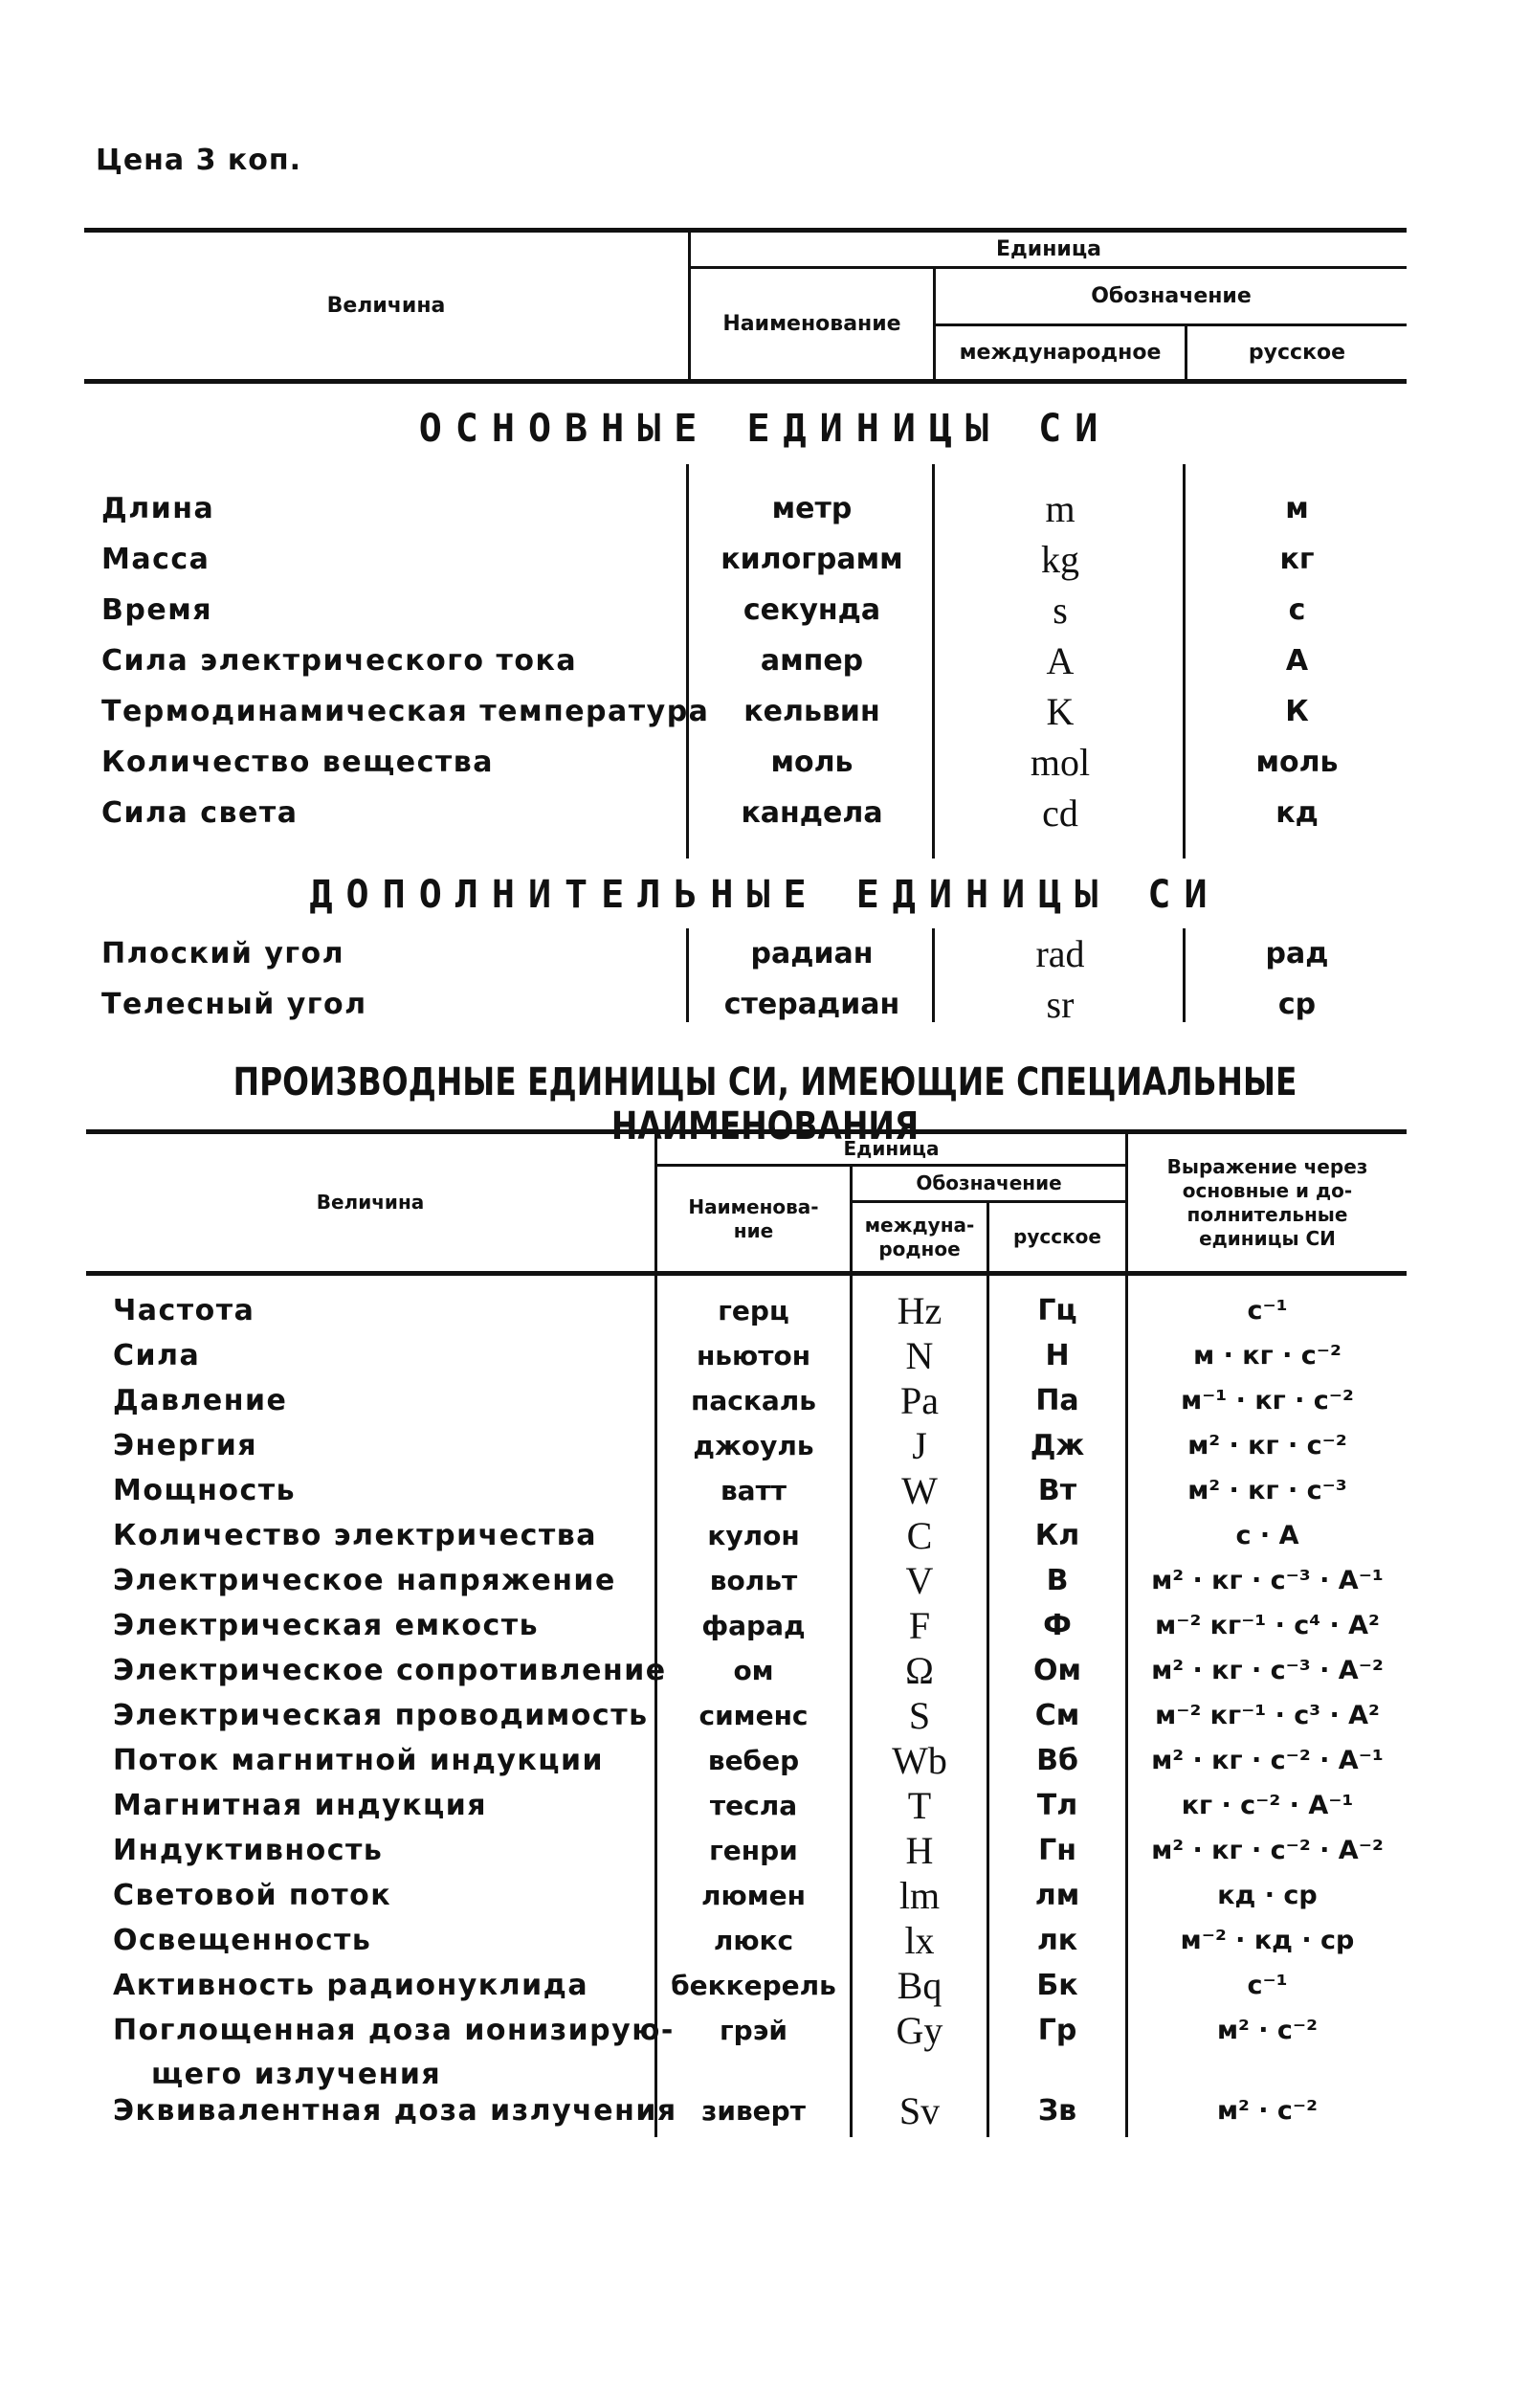 The width and height of the screenshot is (1530, 2408). I want to click on table-row: Индуктивность генри H Гн м² · кг · с⁻² · А⁻², so click(765, 1850).